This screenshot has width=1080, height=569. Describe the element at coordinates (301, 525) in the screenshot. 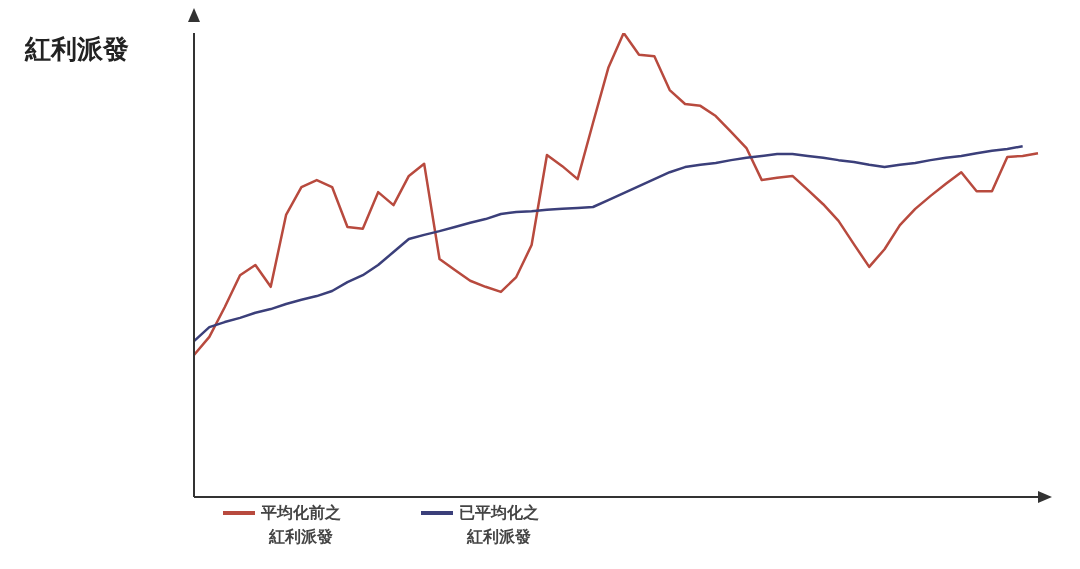

I see `legend-label: 平均化前之紅利派發` at that location.